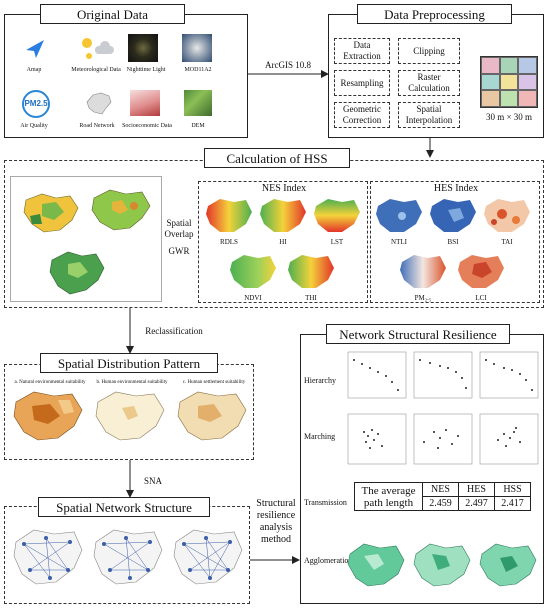 The height and width of the screenshot is (609, 550). Describe the element at coordinates (429, 83) in the screenshot. I see `preprocess-raster-calculation: Raster Calculation` at that location.